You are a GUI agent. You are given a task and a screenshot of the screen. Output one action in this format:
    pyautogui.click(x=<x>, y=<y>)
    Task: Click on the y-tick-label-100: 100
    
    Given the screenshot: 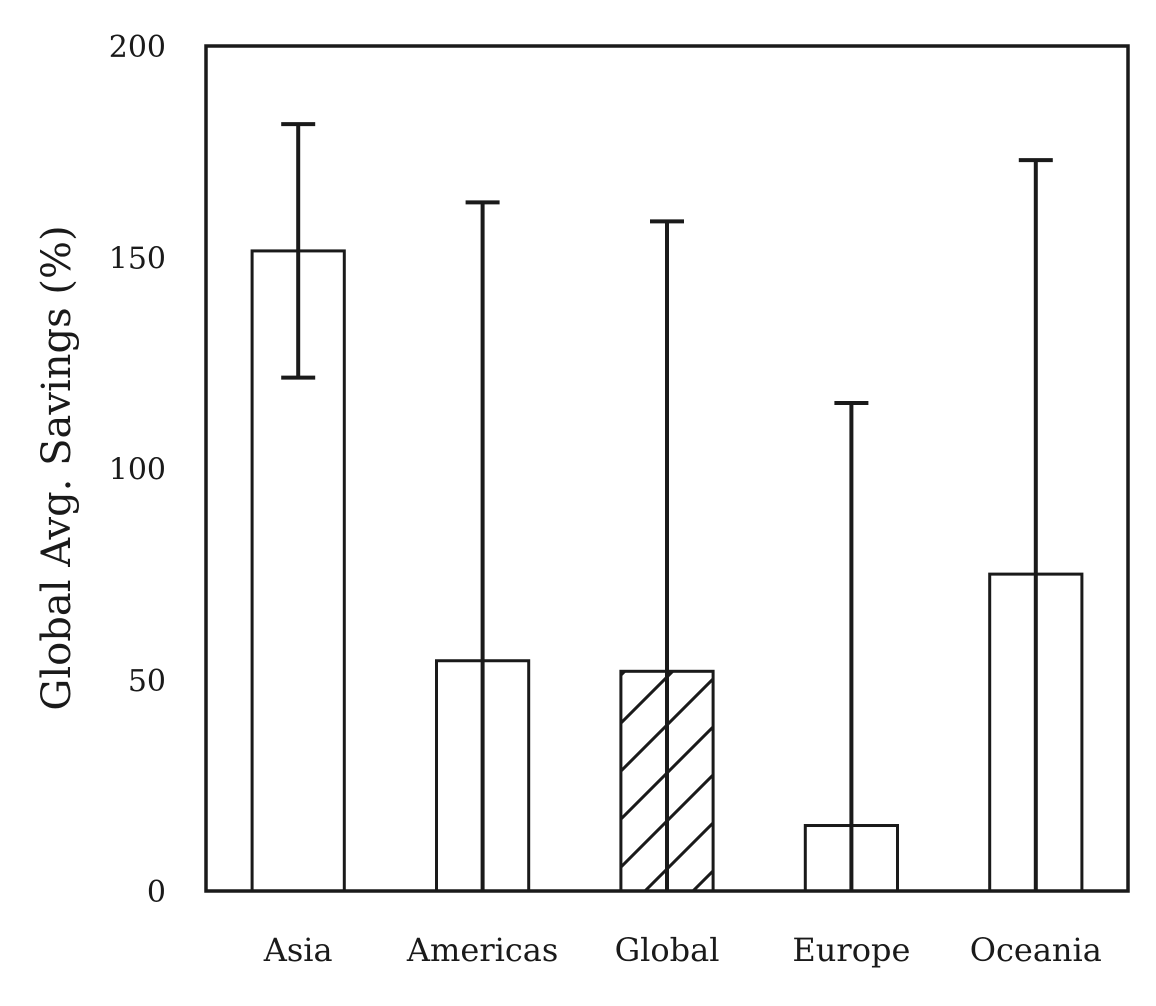 What is the action you would take?
    pyautogui.click(x=137, y=470)
    